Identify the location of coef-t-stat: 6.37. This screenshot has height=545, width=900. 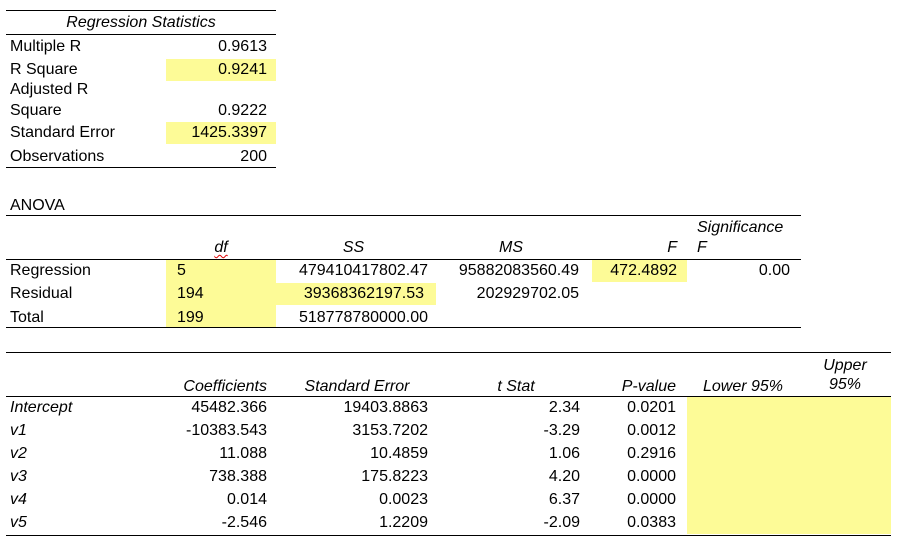
(564, 499).